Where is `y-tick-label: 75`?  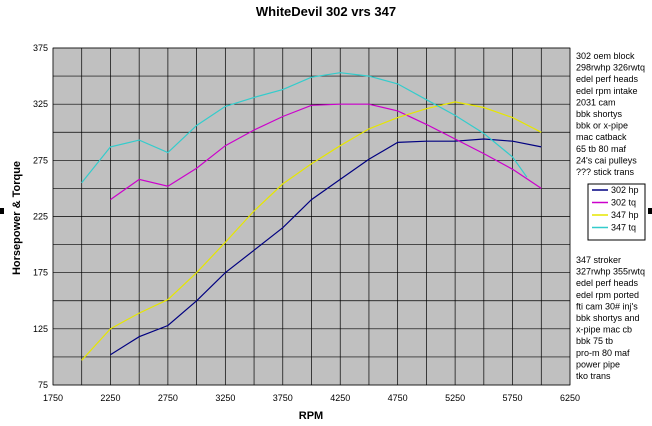 y-tick-label: 75 is located at coordinates (43, 385).